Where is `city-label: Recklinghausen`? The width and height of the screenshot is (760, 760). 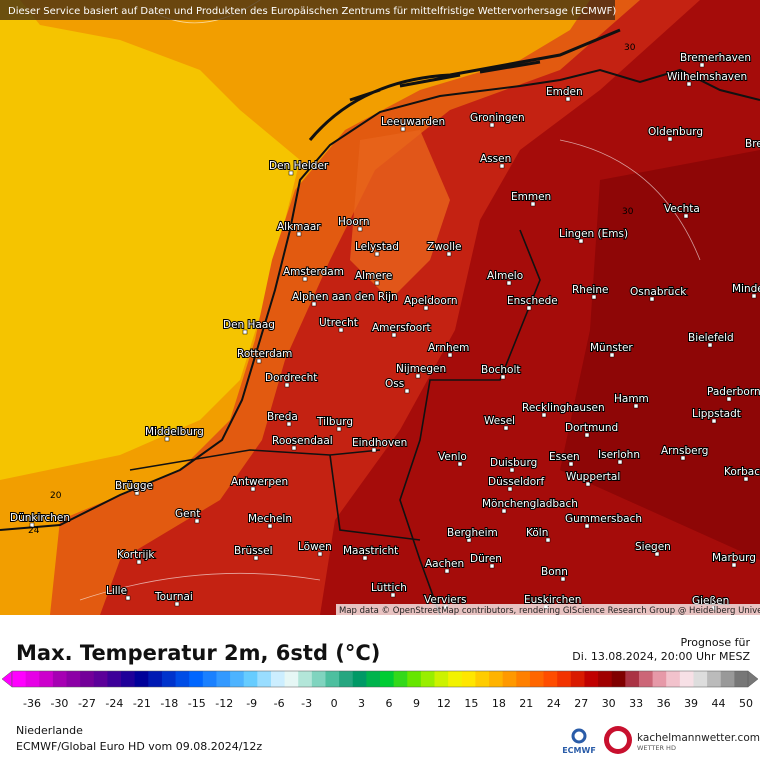
city-label: Recklinghausen is located at coordinates (563, 408).